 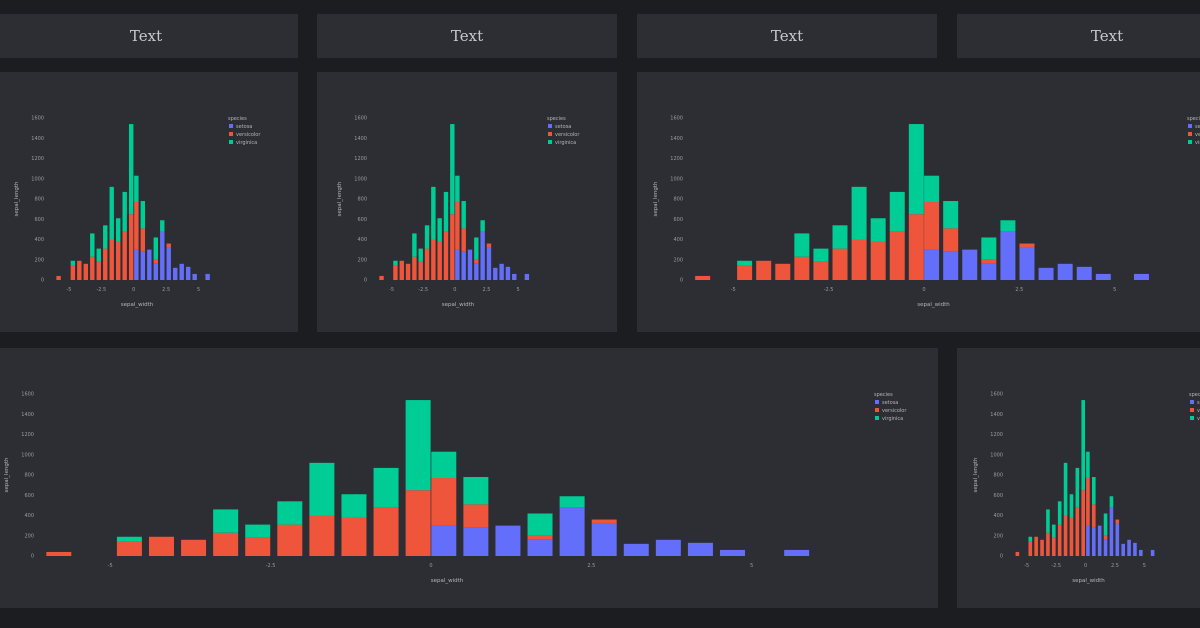 What do you see at coordinates (362, 200) in the screenshot?
I see `y-tick-label: 800` at bounding box center [362, 200].